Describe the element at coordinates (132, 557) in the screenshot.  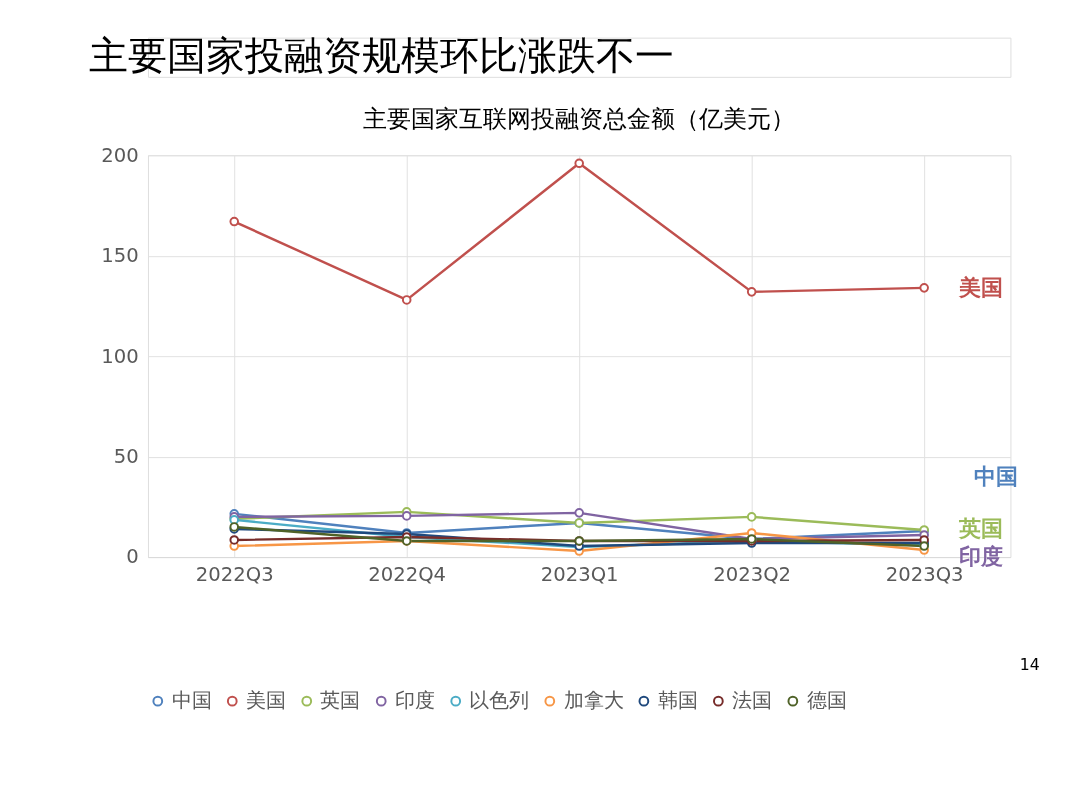
I see `y-tick-label: 0` at that location.